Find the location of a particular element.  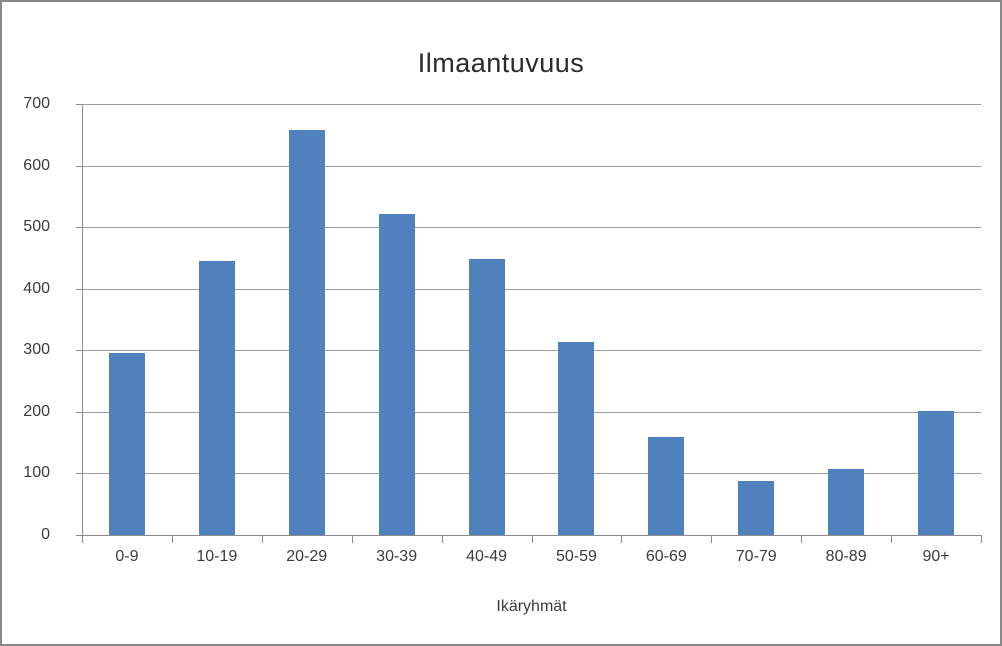

x-tick-label-30-39: 30-39 is located at coordinates (397, 556).